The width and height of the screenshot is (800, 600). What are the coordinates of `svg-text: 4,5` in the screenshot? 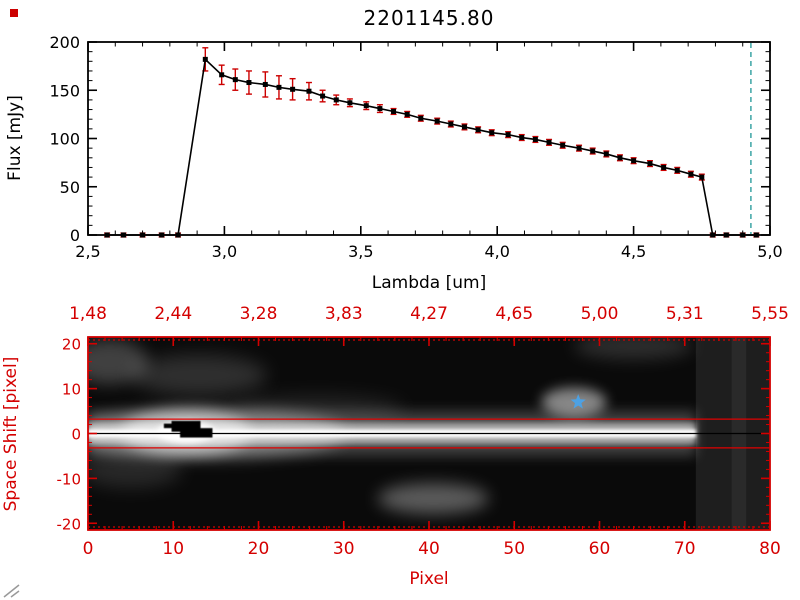 It's located at (633, 251).